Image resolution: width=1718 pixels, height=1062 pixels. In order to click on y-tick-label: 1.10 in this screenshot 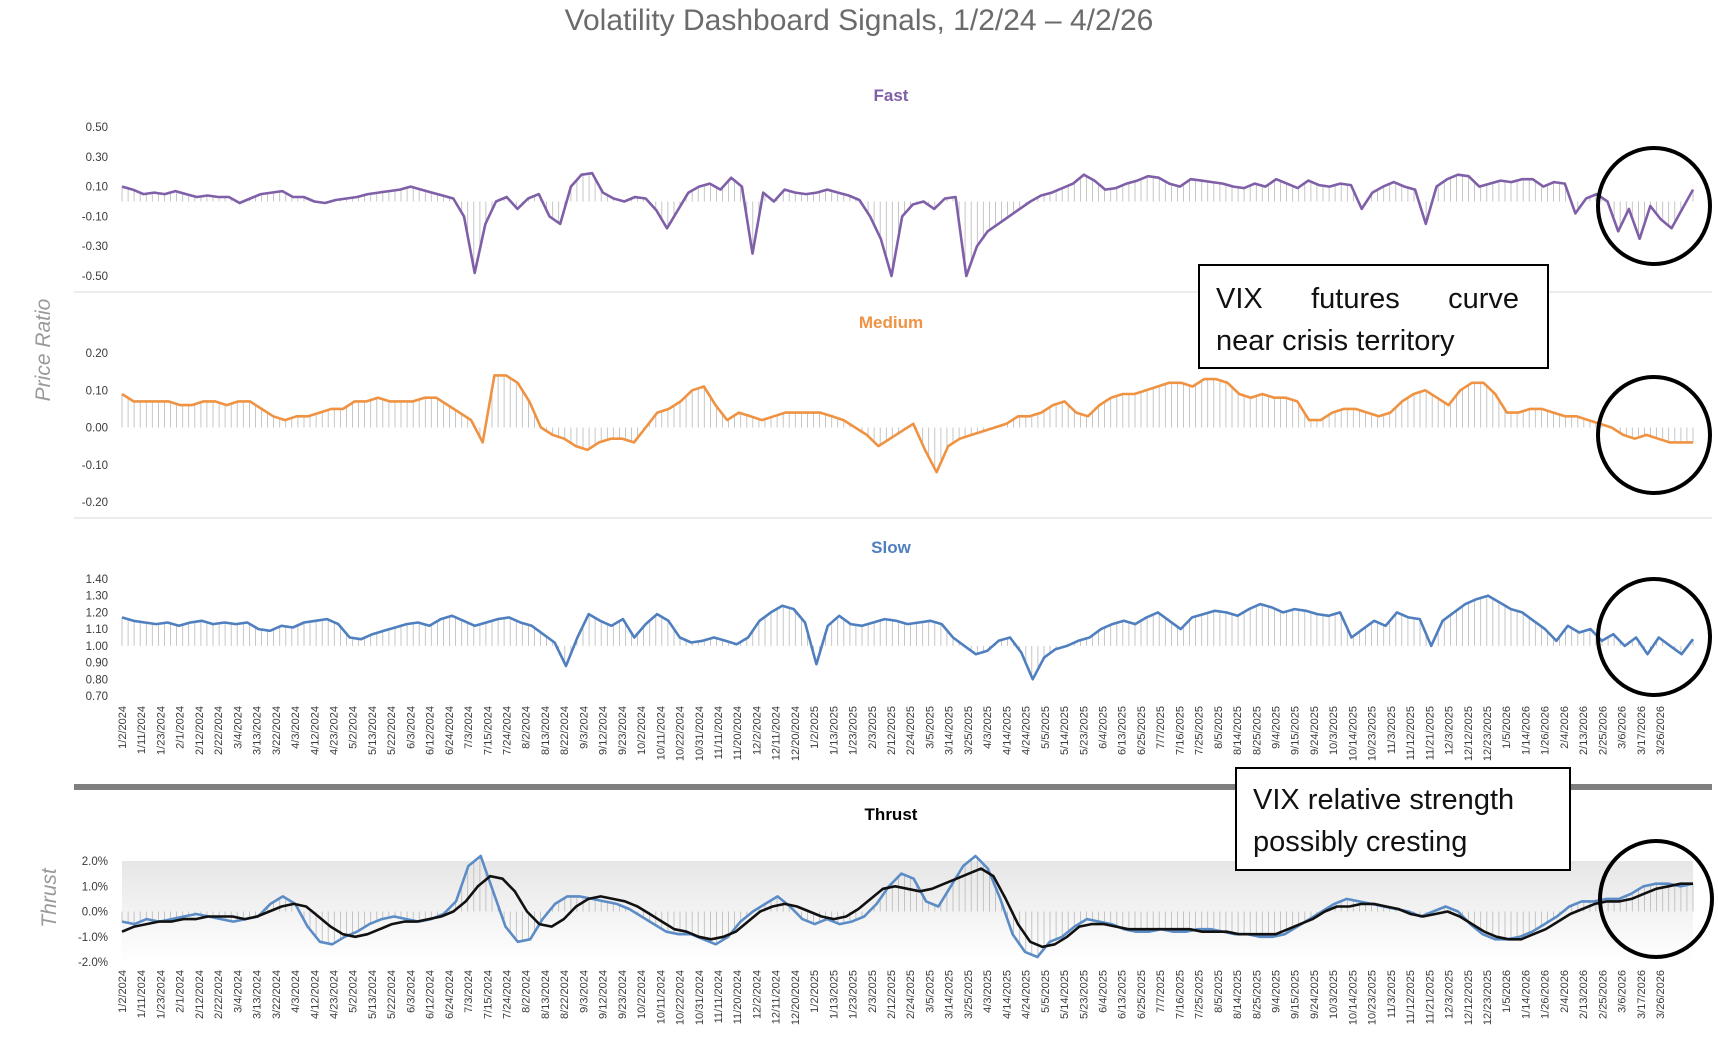, I will do `click(97, 630)`.